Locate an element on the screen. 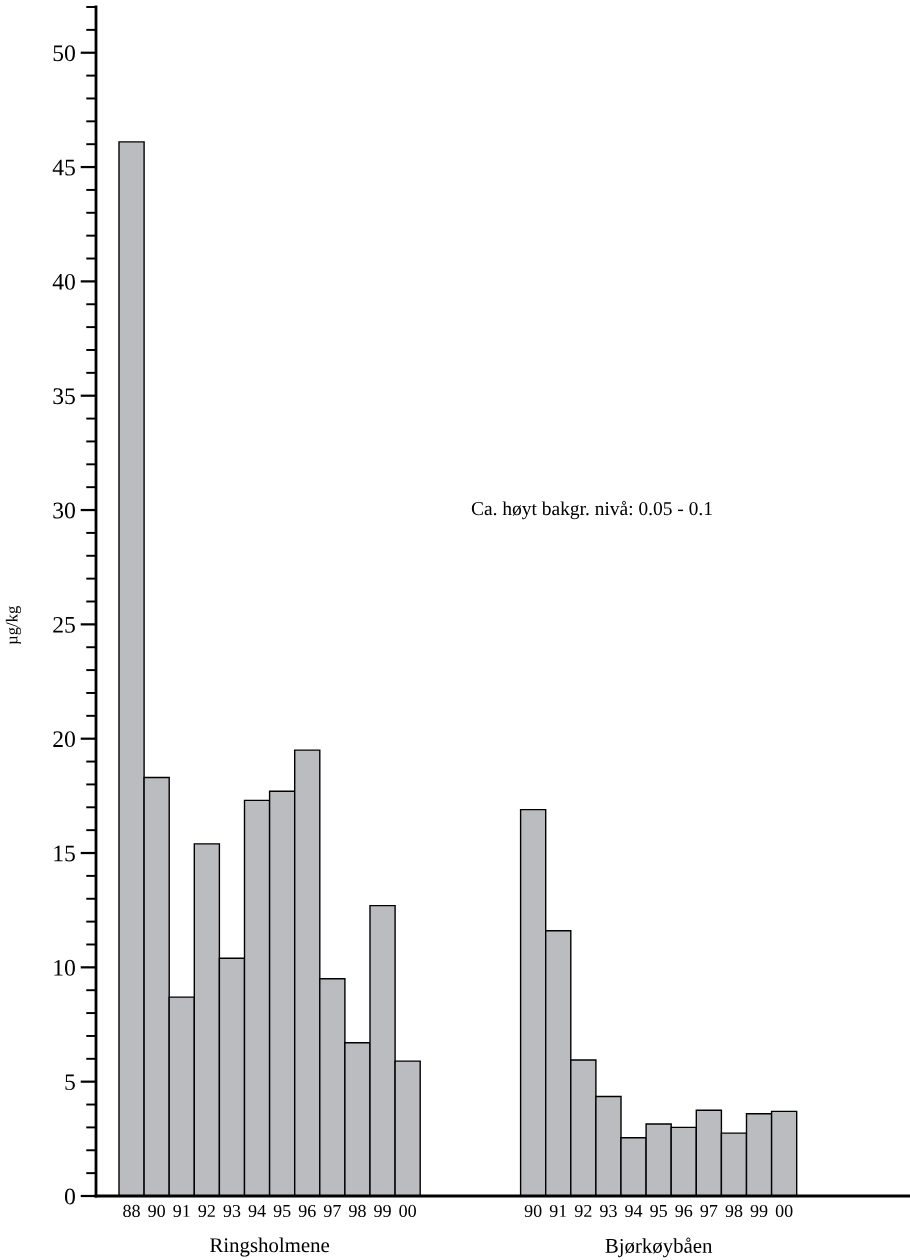  y-tick-label: 45 is located at coordinates (63, 167).